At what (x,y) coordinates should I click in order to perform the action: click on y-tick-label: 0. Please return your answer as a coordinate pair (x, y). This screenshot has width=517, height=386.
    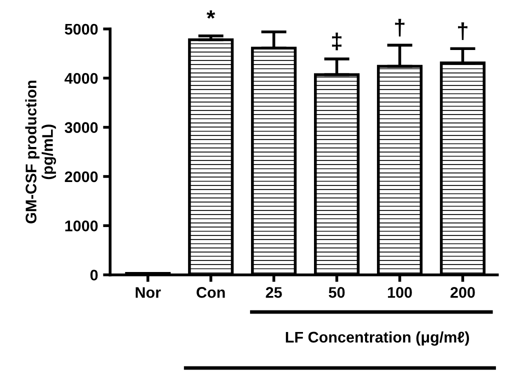
    Looking at the image, I should click on (94, 275).